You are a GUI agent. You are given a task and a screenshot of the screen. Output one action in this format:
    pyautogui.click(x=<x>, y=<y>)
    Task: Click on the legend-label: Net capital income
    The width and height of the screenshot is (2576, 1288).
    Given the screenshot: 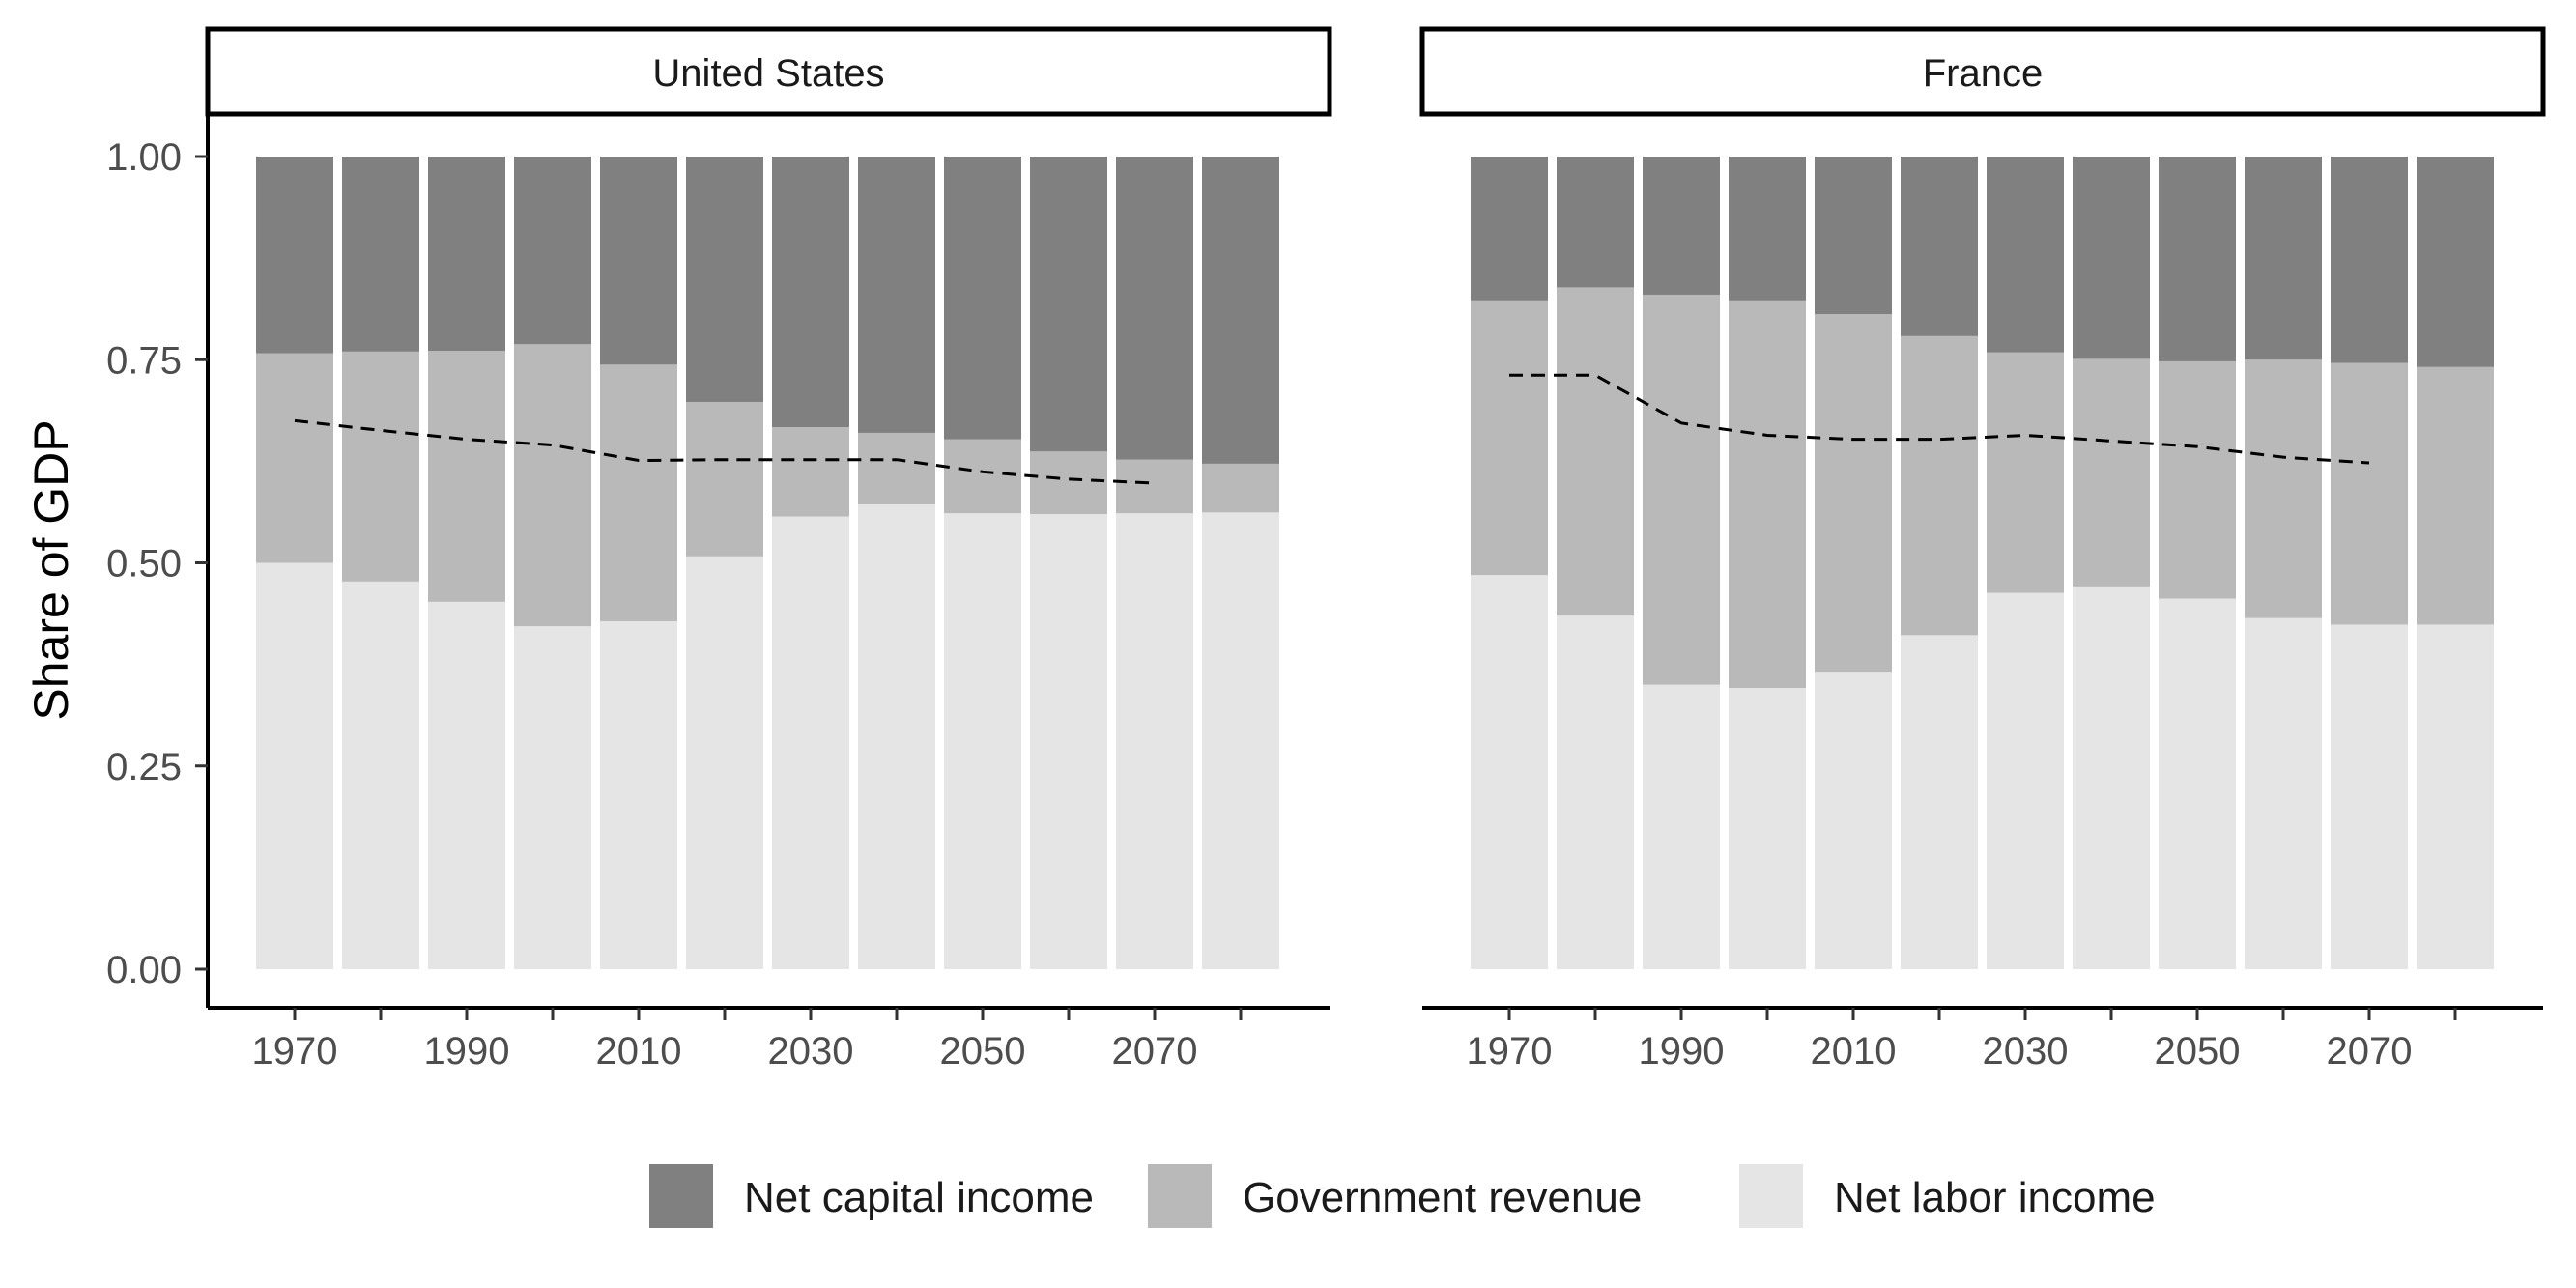 What is the action you would take?
    pyautogui.click(x=919, y=1198)
    